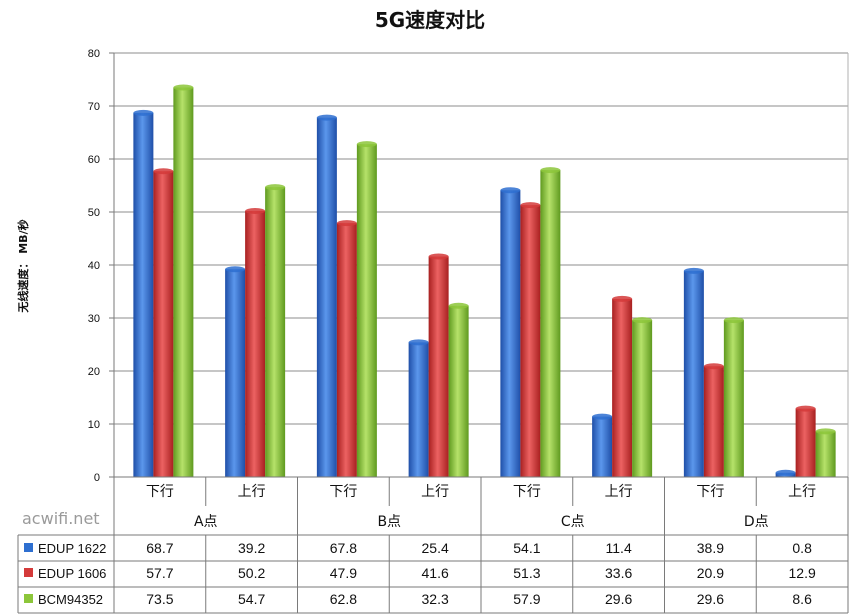  What do you see at coordinates (526, 548) in the screenshot?
I see `data-table-cell: 54.1` at bounding box center [526, 548].